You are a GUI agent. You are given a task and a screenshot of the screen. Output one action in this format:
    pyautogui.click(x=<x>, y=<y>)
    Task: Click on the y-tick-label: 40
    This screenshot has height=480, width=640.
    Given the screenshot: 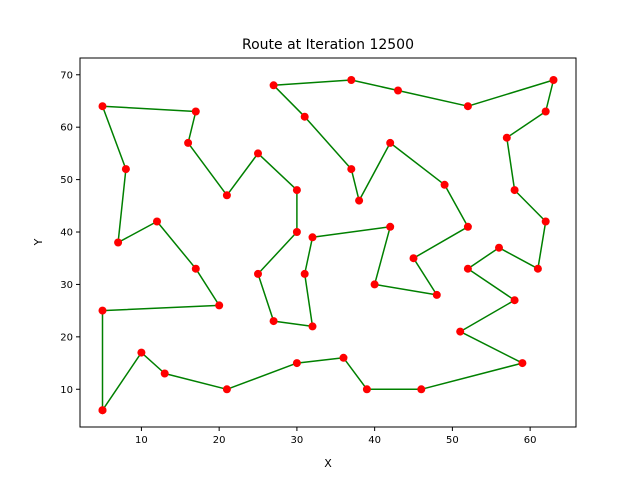 What is the action you would take?
    pyautogui.click(x=66, y=233)
    